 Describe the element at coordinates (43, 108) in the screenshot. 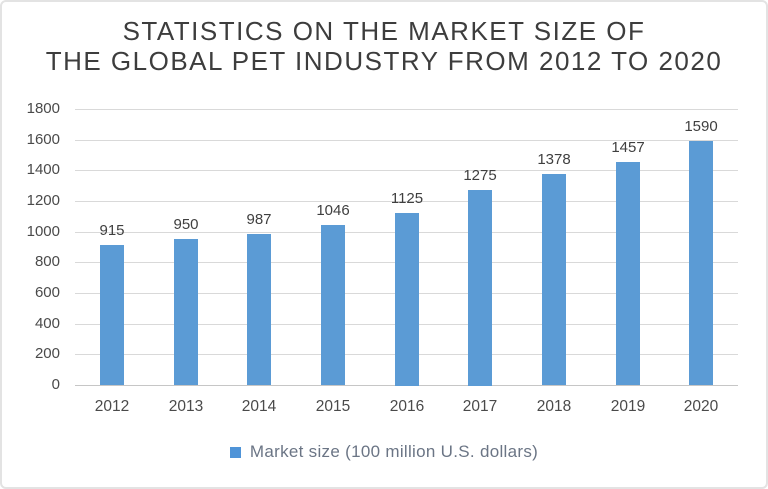

I see `y-axis-tick-label: 1800` at that location.